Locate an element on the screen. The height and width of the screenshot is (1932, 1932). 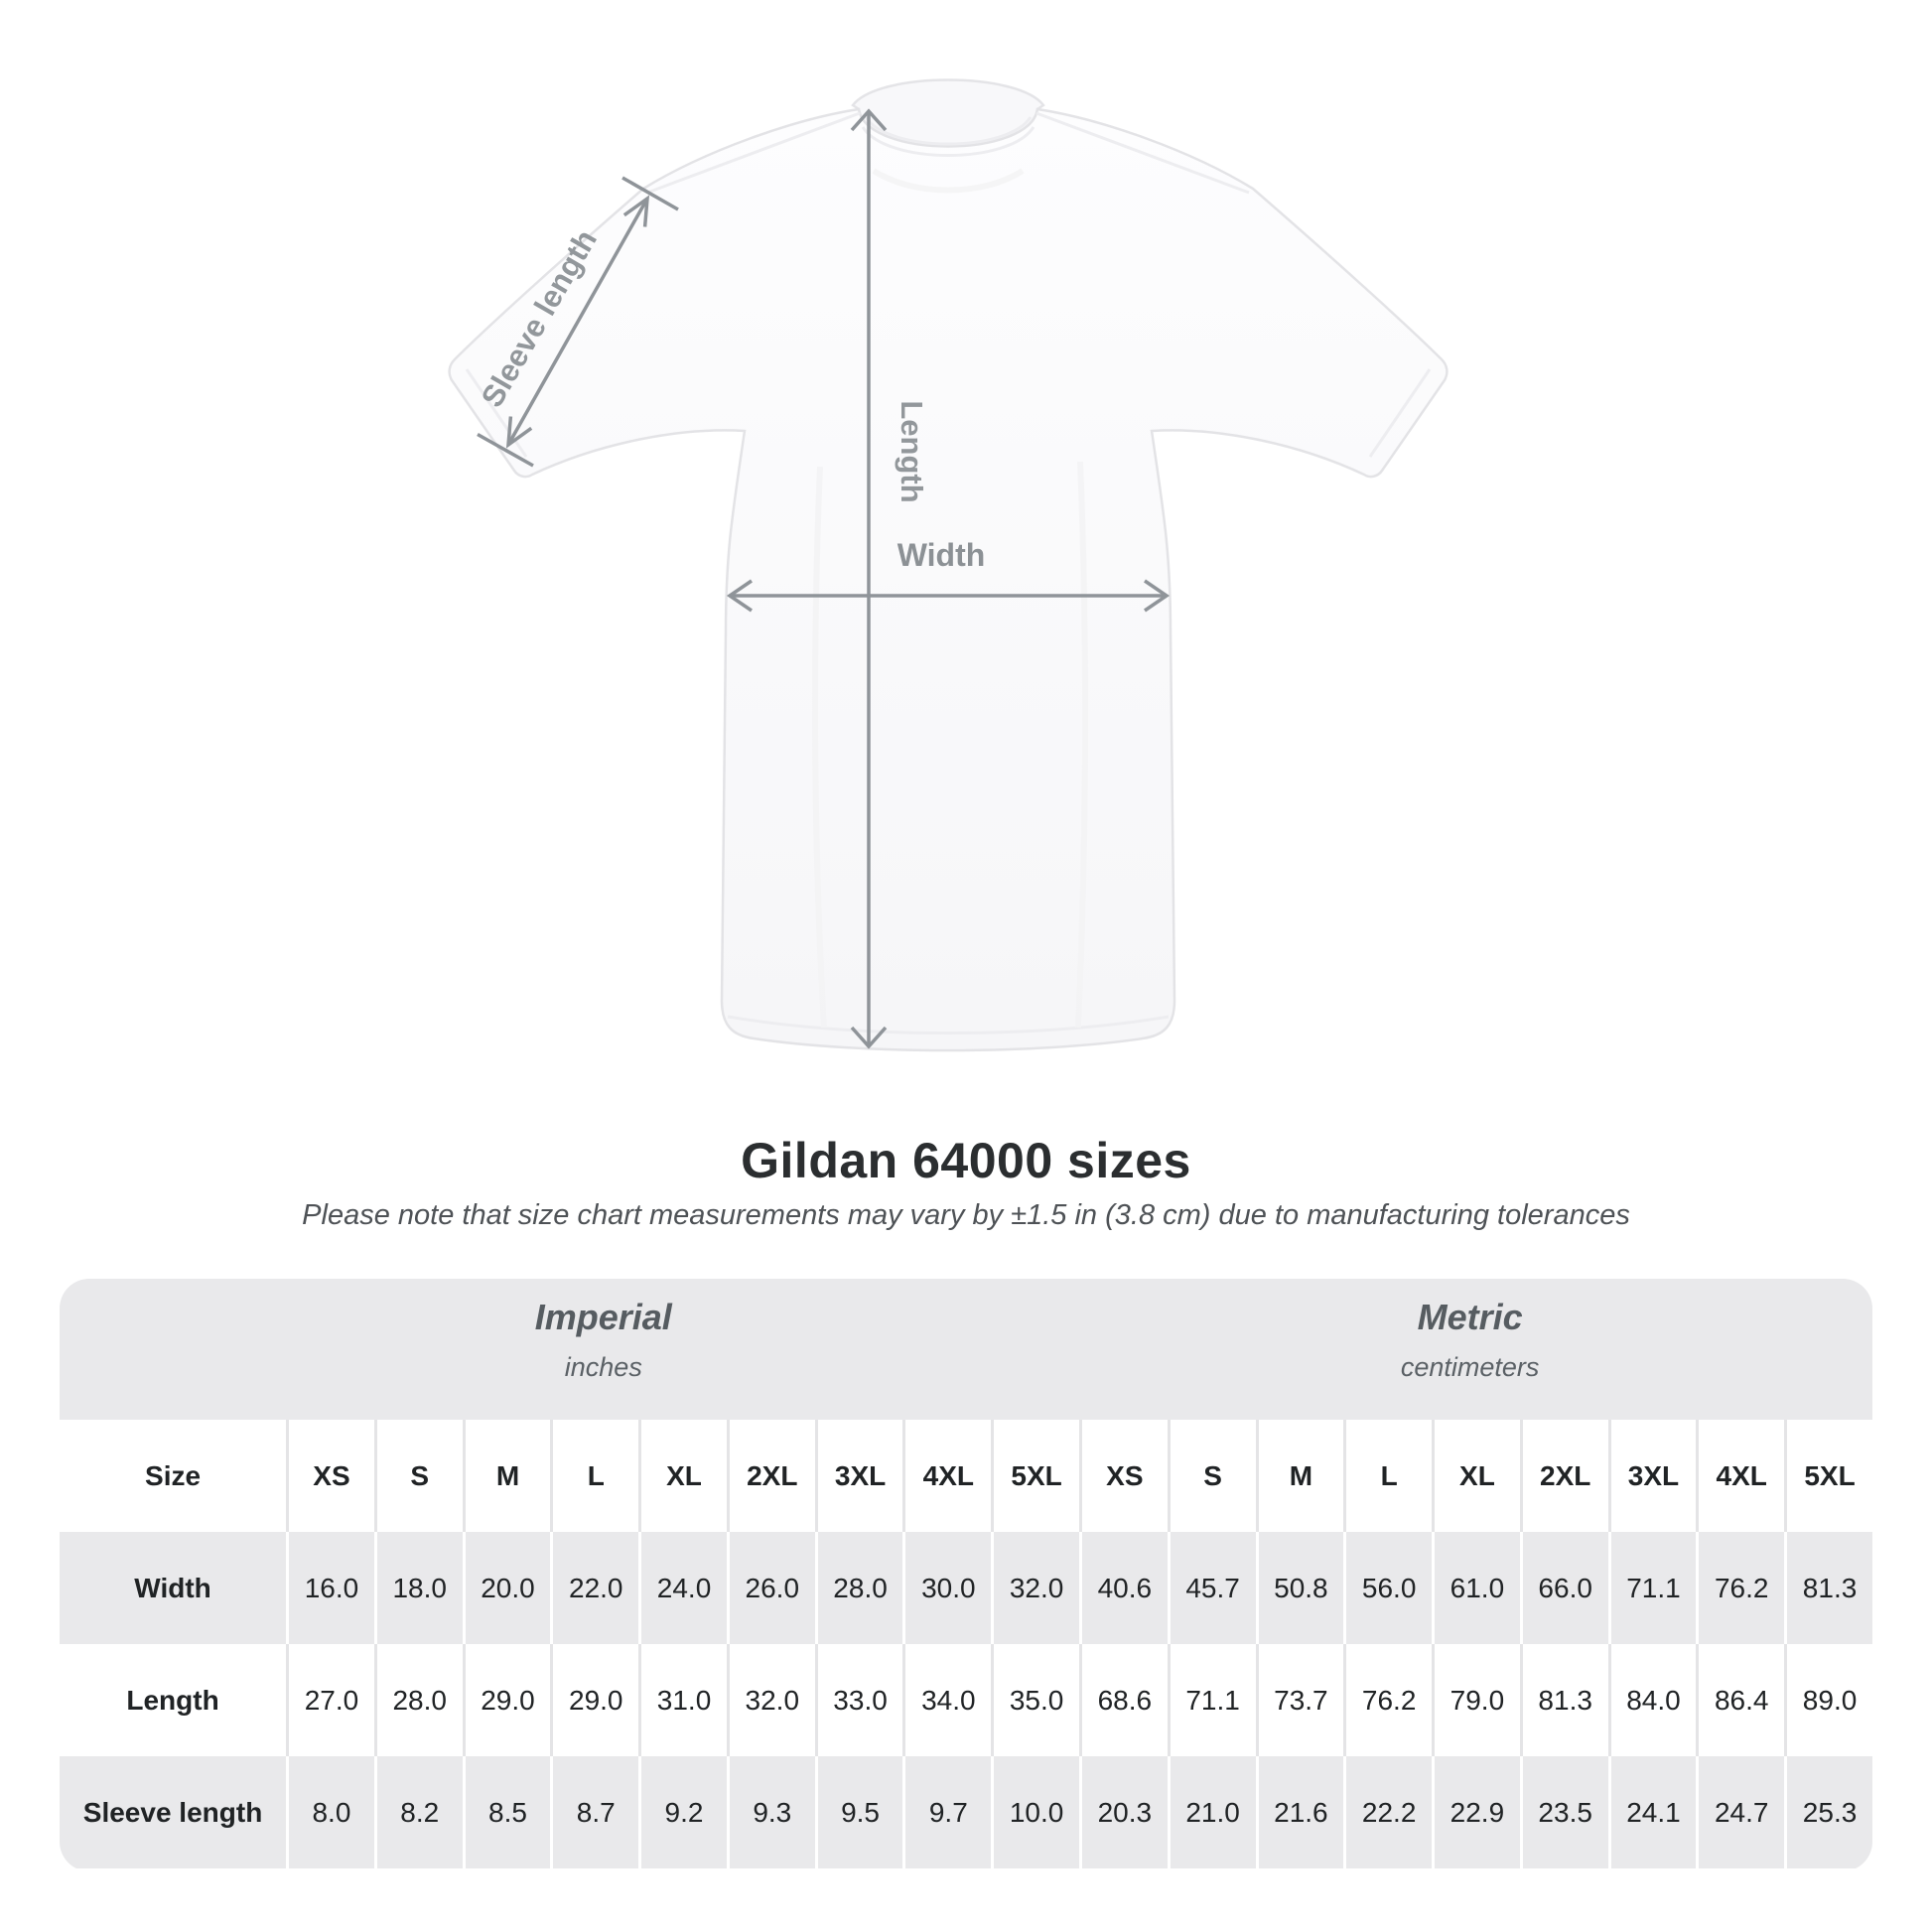
row-label: Length is located at coordinates (172, 1700).